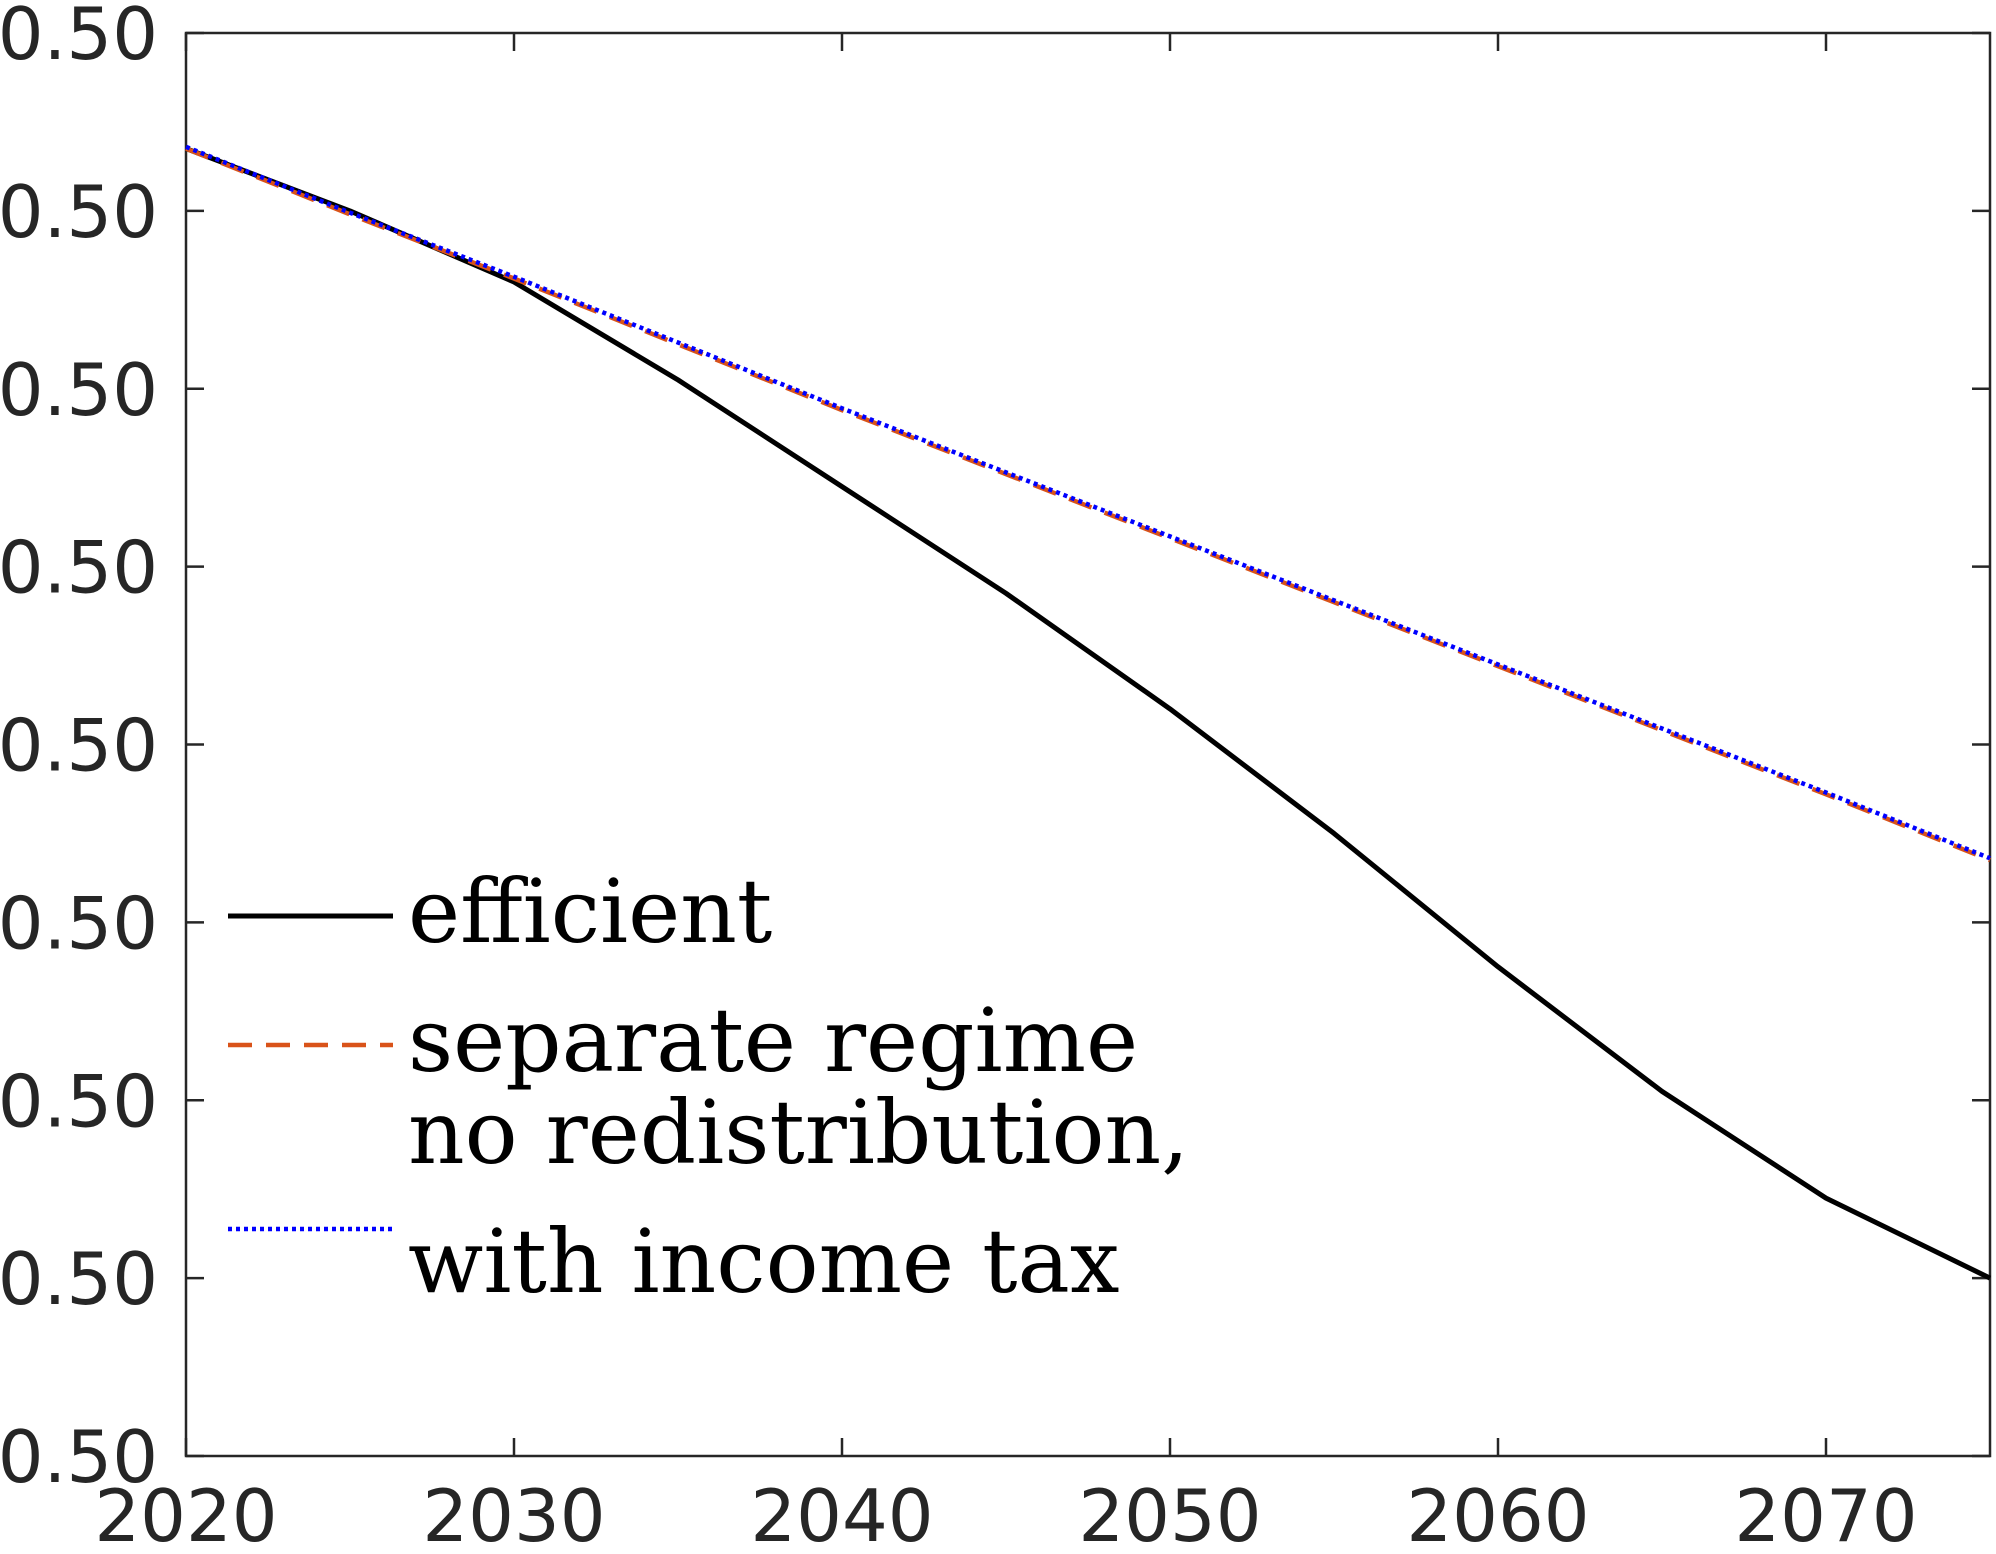 This screenshot has height=1554, width=1996. Describe the element at coordinates (513, 1514) in the screenshot. I see `x-tick-label: 2030` at that location.